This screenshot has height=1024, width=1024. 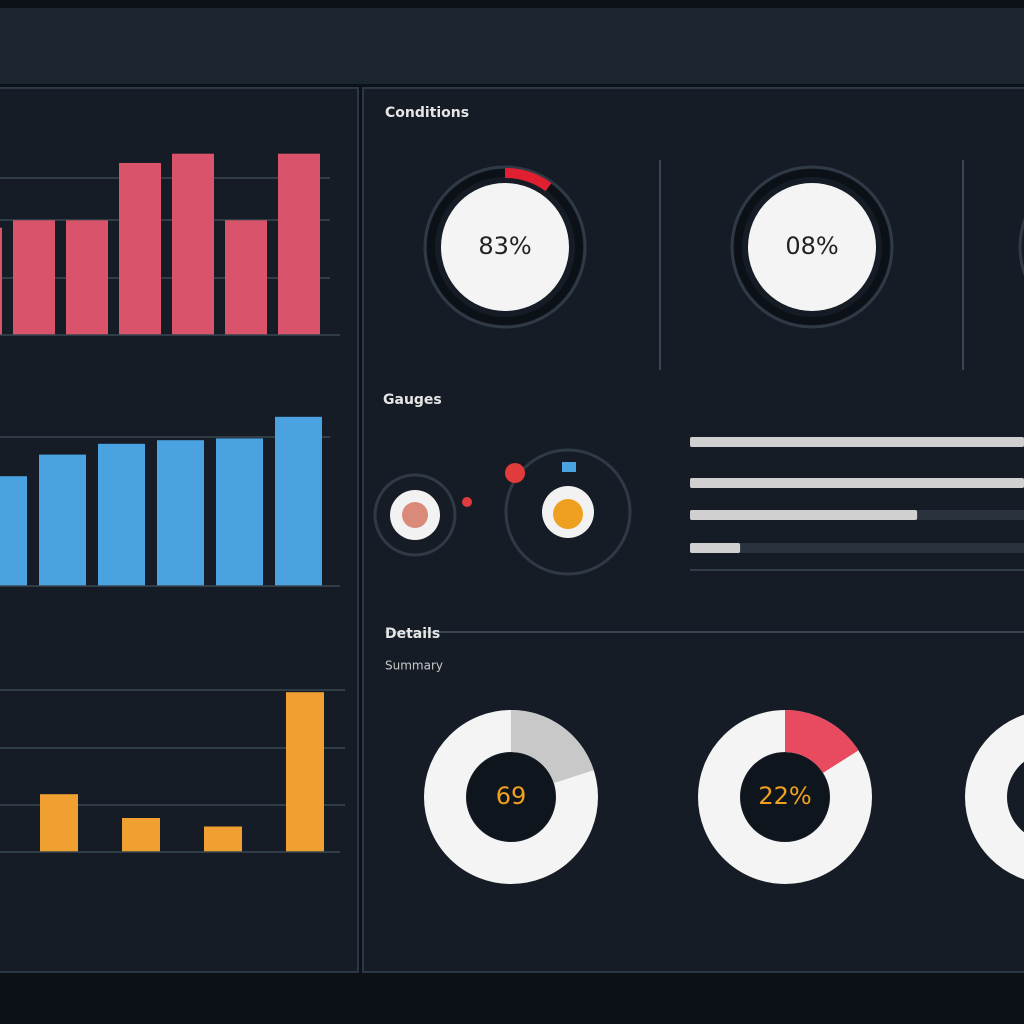 What do you see at coordinates (414, 666) in the screenshot?
I see `section-subtitle: Summary` at bounding box center [414, 666].